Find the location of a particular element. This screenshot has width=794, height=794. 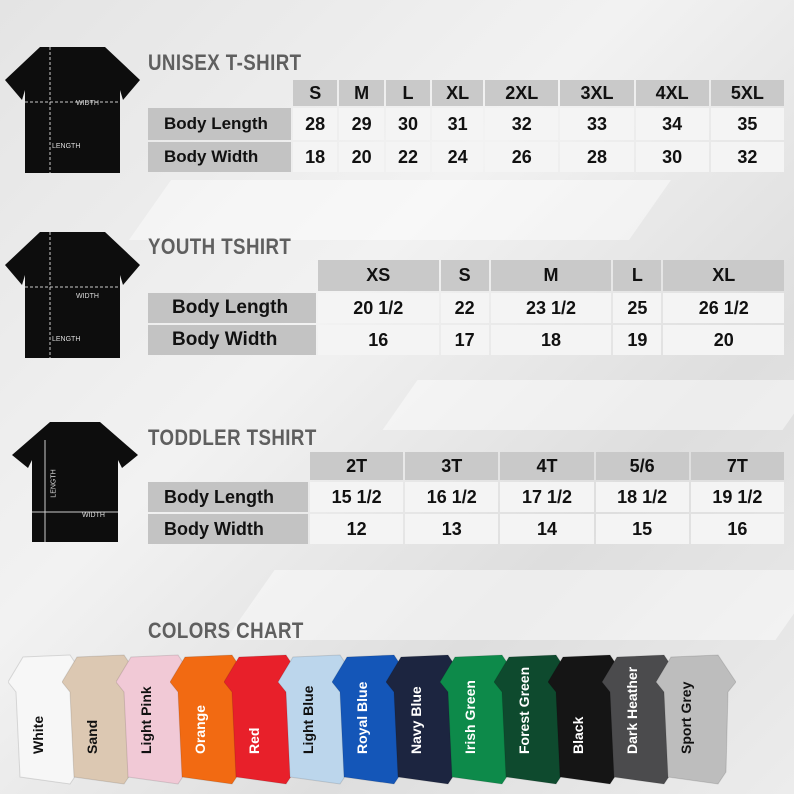

size-header: XS is located at coordinates (378, 275).